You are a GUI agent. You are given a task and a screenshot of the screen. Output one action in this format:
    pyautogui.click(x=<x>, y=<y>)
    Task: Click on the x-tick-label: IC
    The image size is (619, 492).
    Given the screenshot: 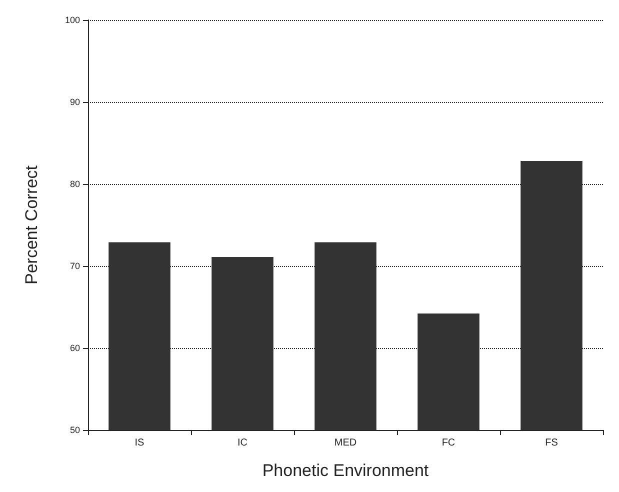 What is the action you would take?
    pyautogui.click(x=243, y=443)
    